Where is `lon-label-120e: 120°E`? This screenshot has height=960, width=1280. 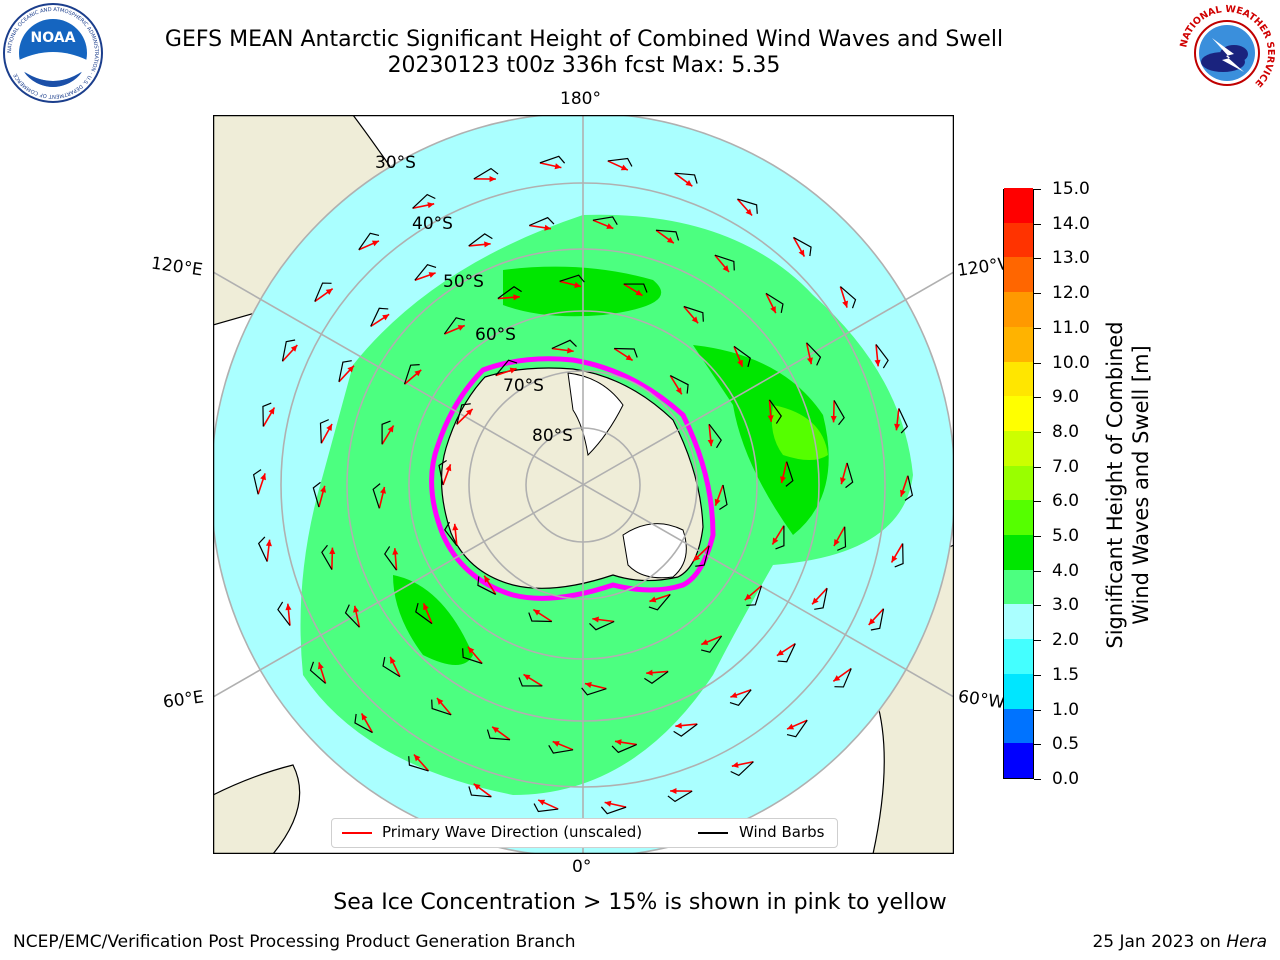
lon-label-120e: 120°E is located at coordinates (176, 267).